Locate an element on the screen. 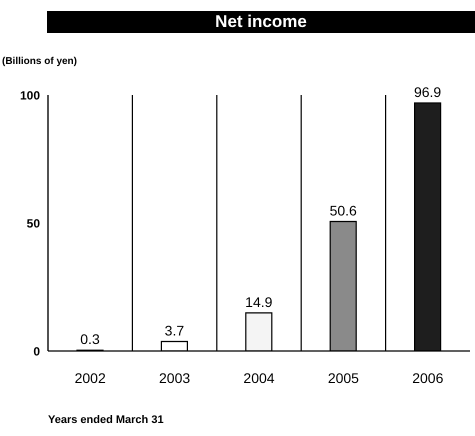 This screenshot has height=436, width=475. data-label: 14.9 is located at coordinates (259, 302).